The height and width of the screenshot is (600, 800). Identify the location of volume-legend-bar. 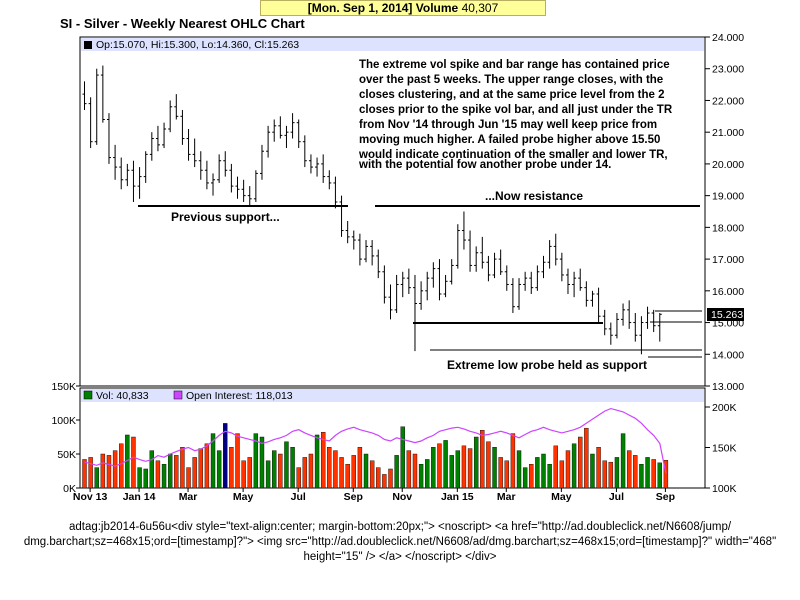
(392, 395).